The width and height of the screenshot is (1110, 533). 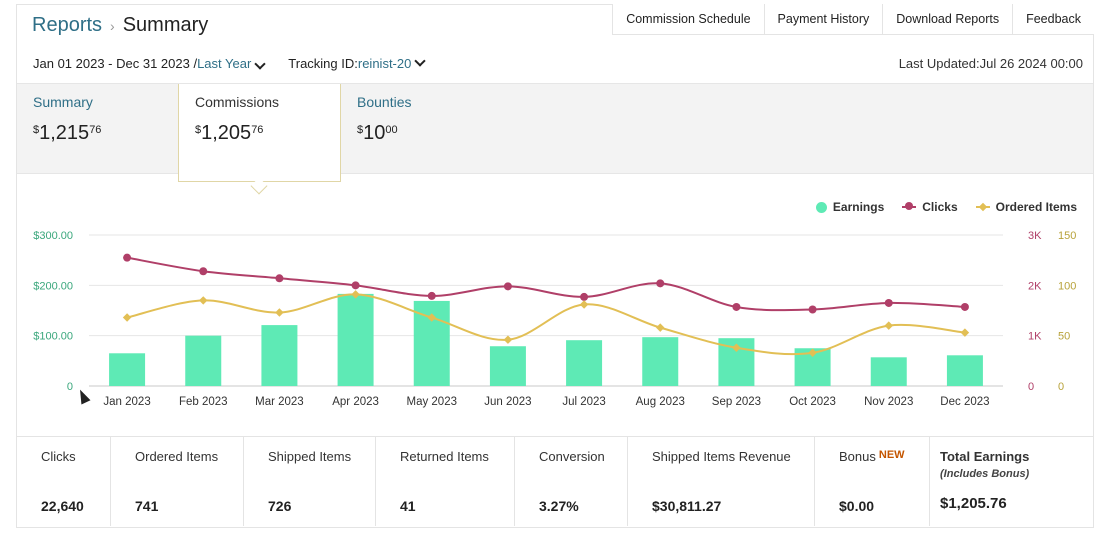 I want to click on stat-label: Ordered Items, so click(x=177, y=456).